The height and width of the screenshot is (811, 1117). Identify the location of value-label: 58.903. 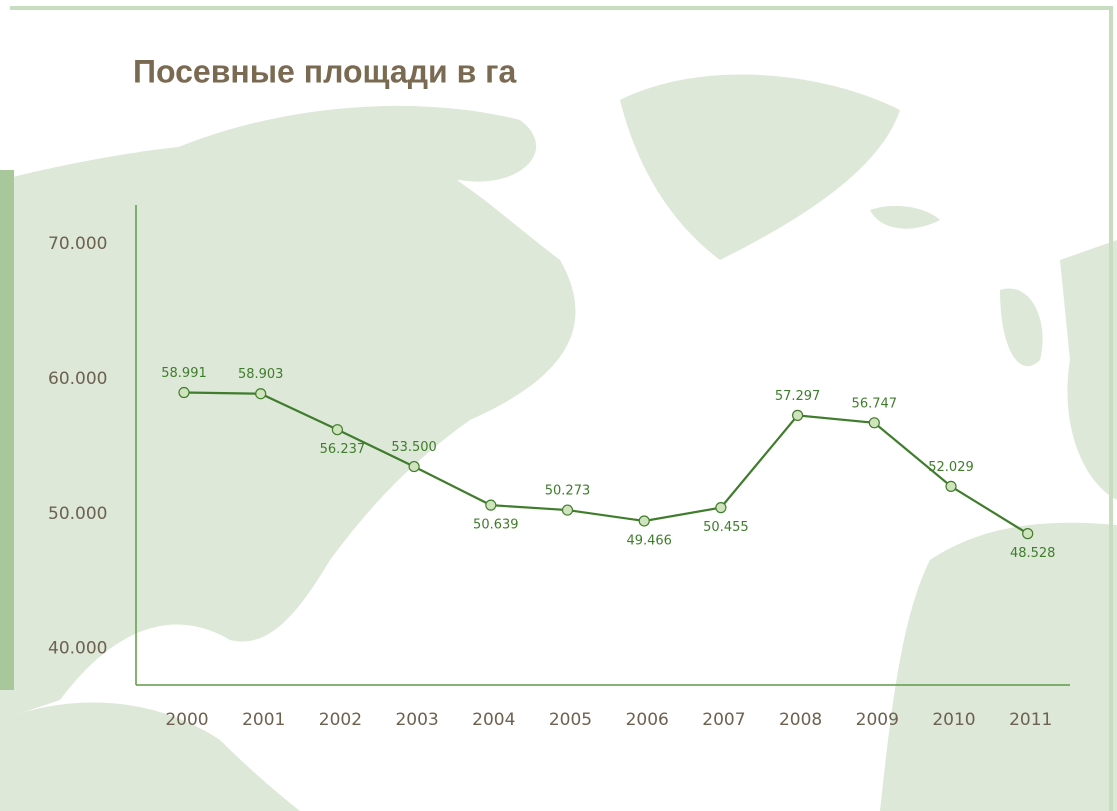
(261, 374).